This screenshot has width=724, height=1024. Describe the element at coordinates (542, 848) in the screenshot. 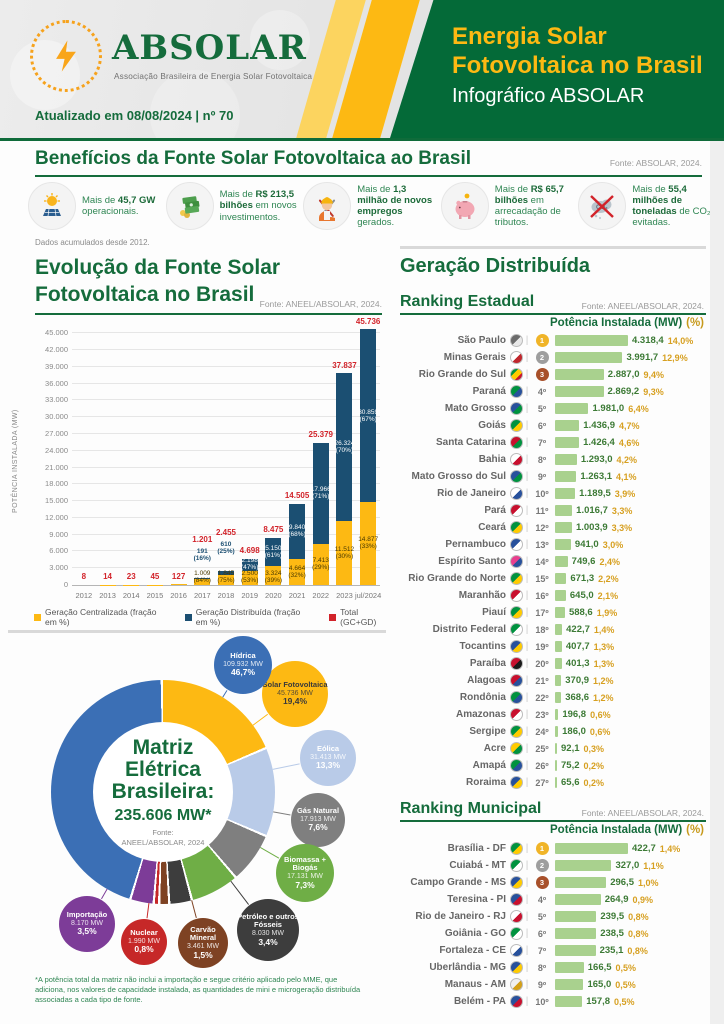

I see `gold-medal-icon: 1` at that location.